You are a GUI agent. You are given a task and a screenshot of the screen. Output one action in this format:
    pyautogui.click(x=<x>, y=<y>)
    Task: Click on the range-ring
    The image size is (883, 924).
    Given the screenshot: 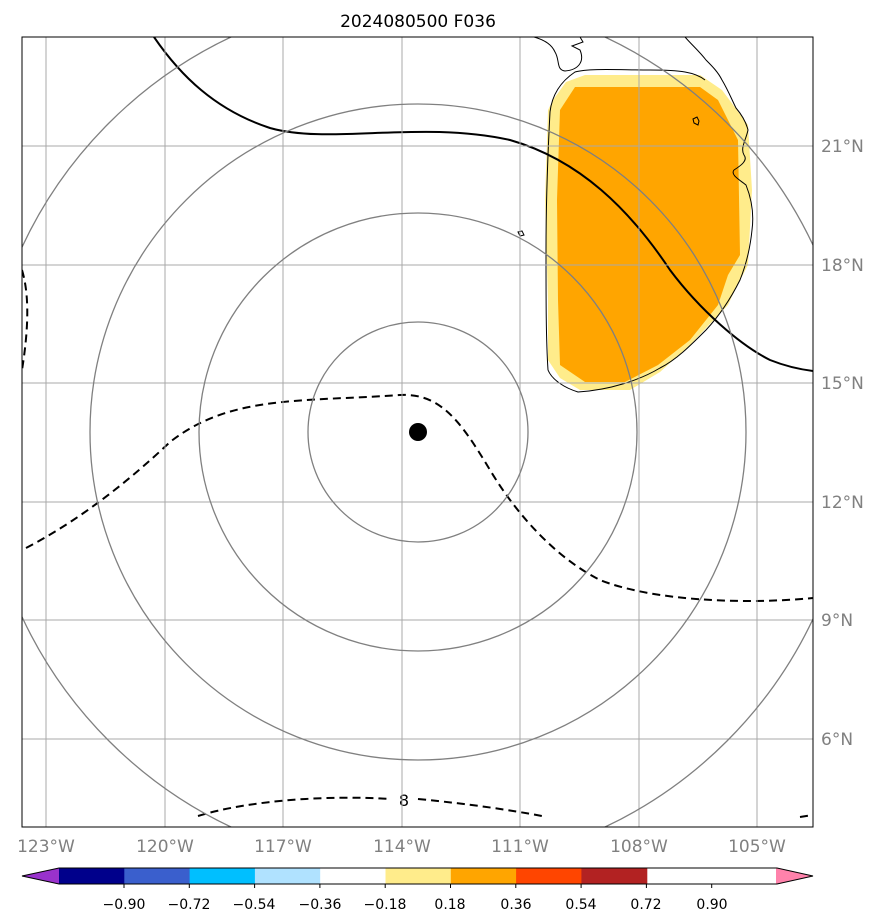 What is the action you would take?
    pyautogui.click(x=418, y=432)
    